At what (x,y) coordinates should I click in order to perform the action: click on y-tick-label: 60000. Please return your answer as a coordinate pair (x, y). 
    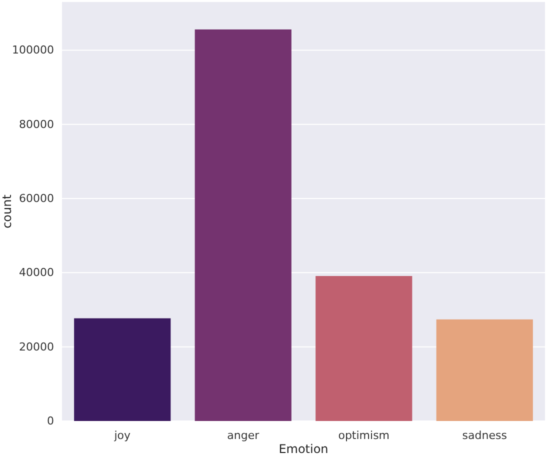
    Looking at the image, I should click on (36, 199).